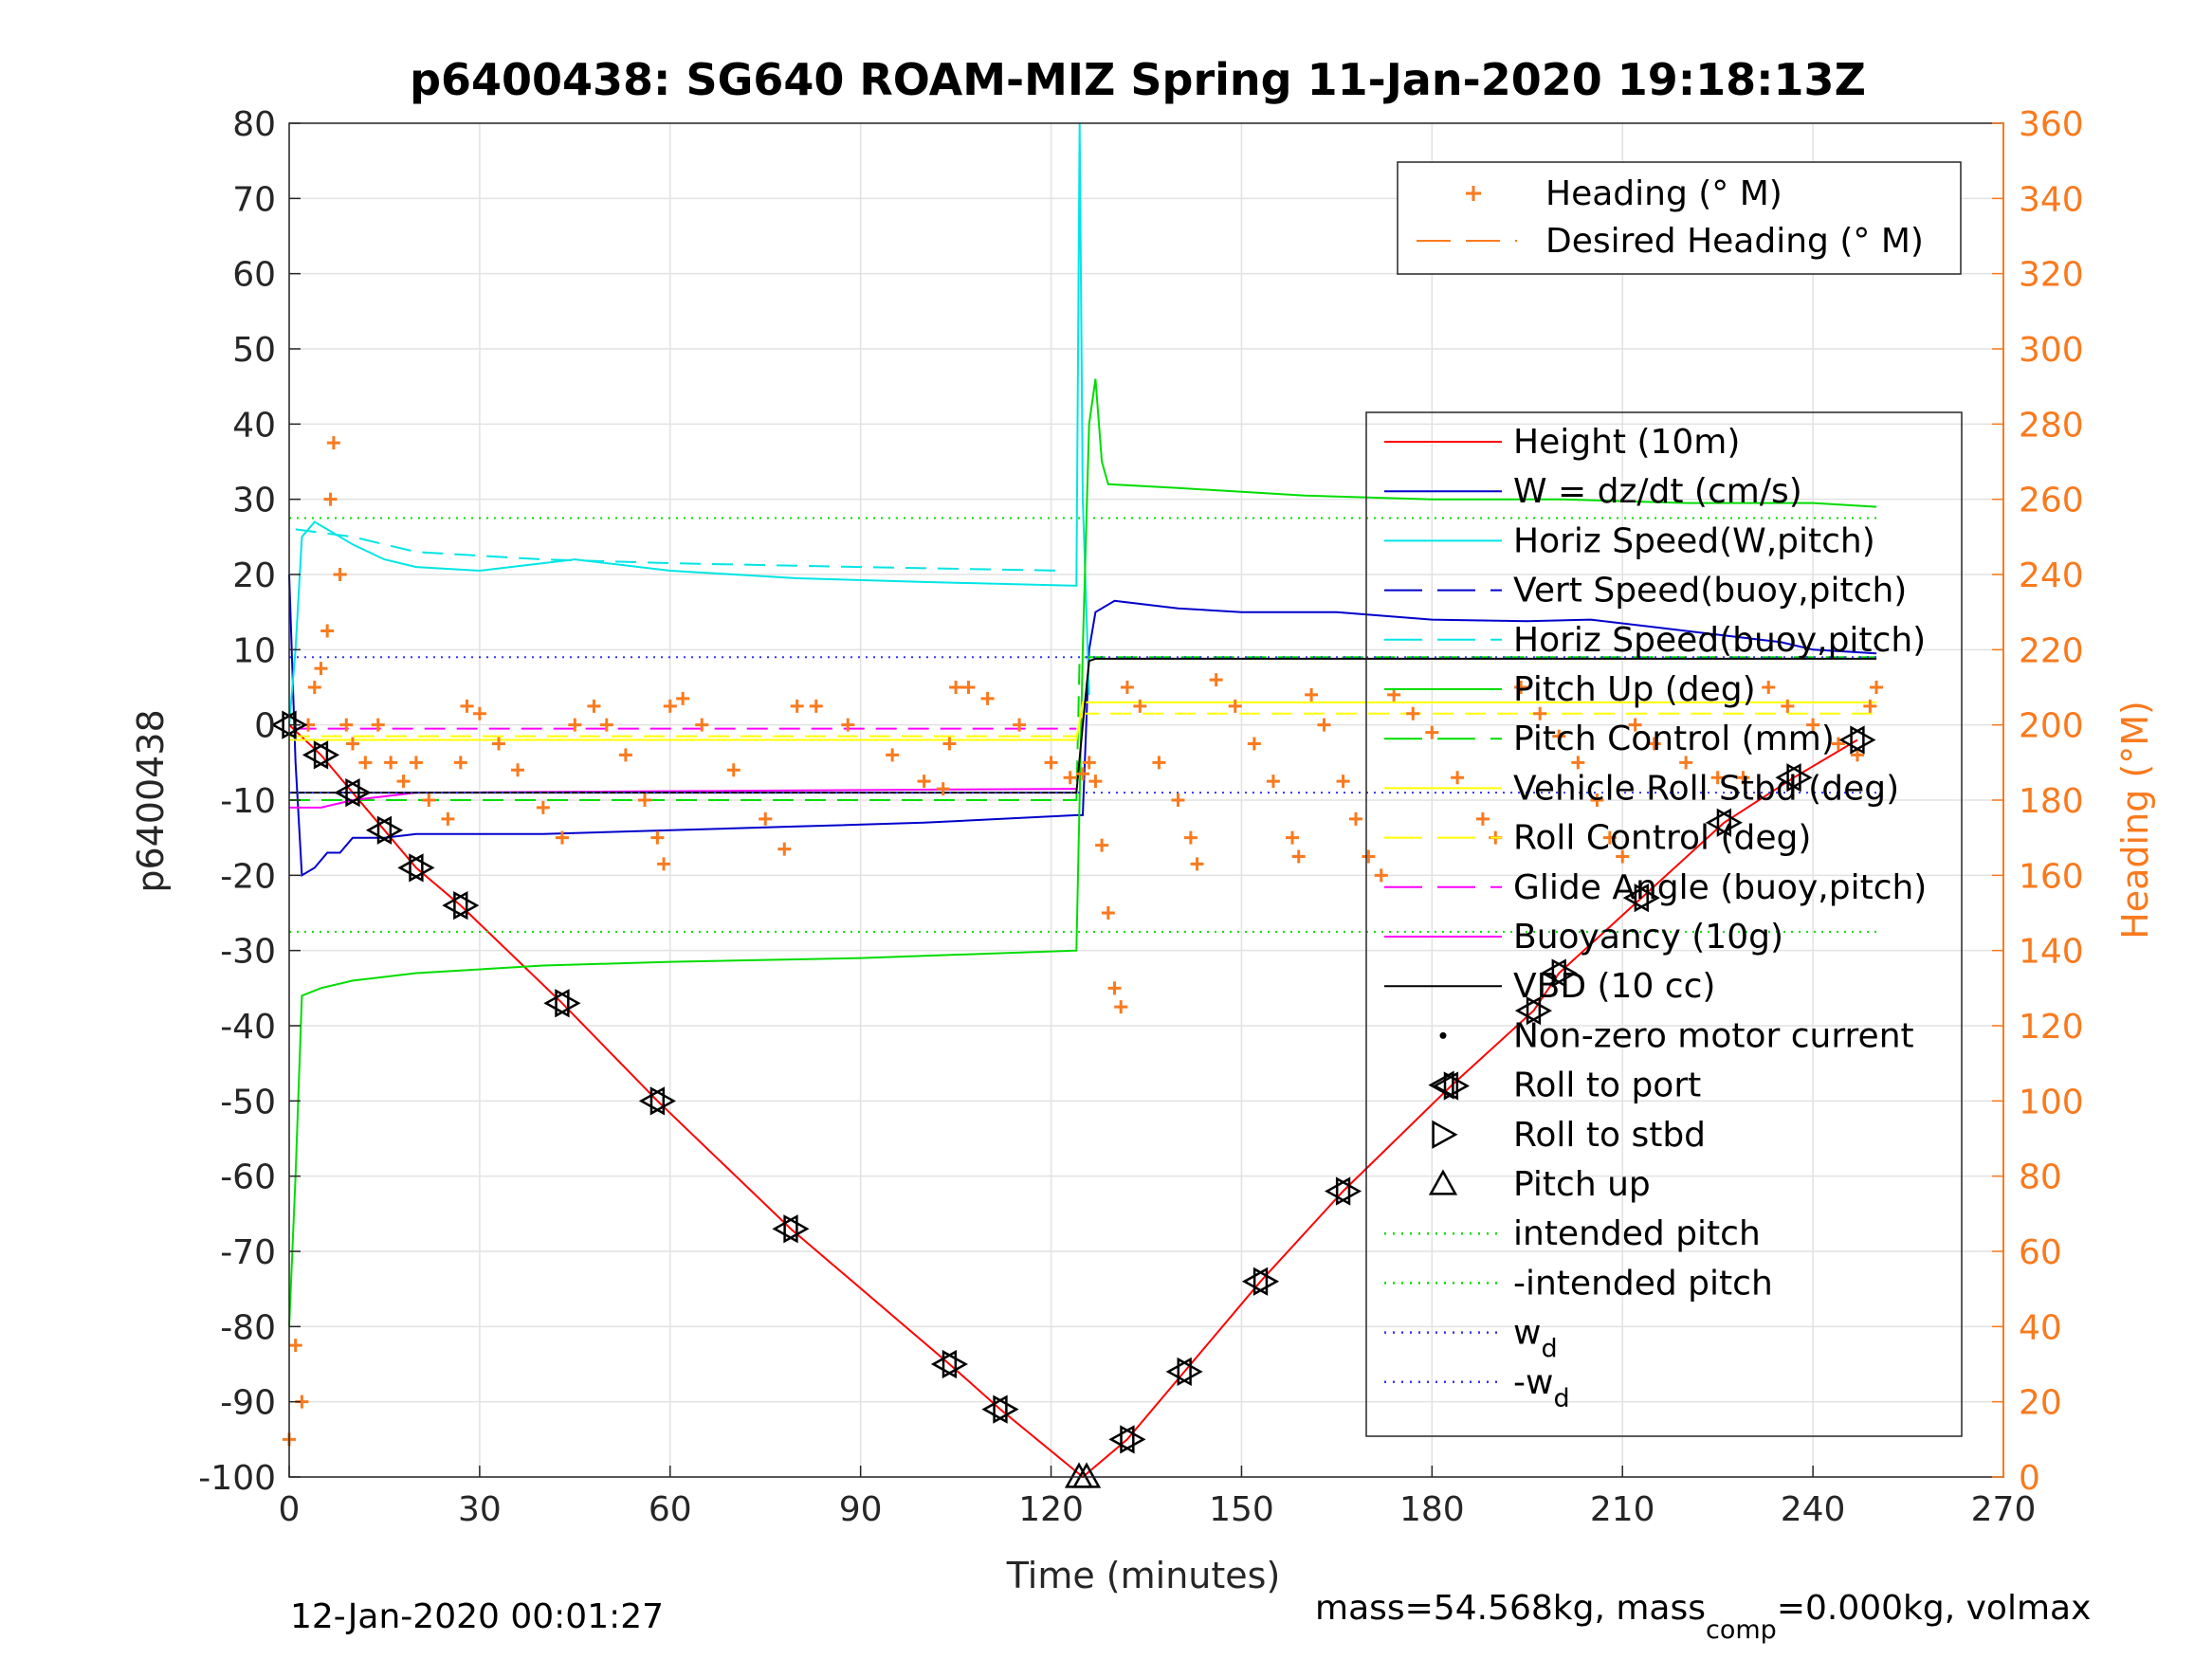 The image size is (2212, 1659). What do you see at coordinates (248, 952) in the screenshot?
I see `y-tick-label: -30` at bounding box center [248, 952].